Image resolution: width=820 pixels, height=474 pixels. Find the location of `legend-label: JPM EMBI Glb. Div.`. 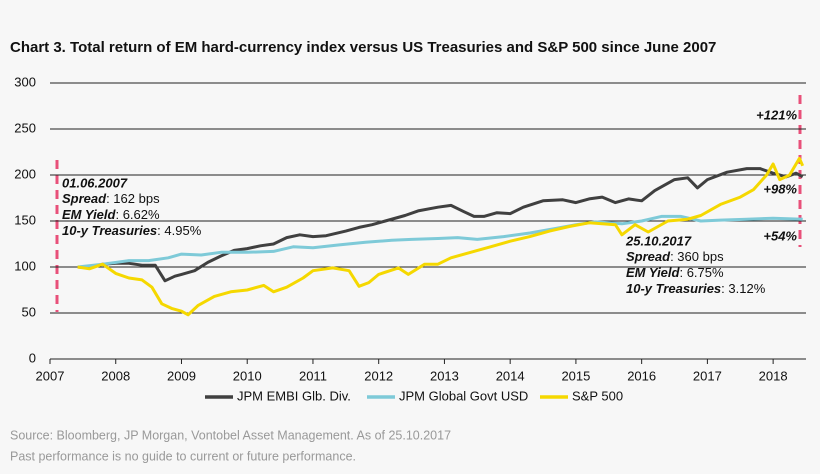

legend-label: JPM EMBI Glb. Div. is located at coordinates (294, 395).